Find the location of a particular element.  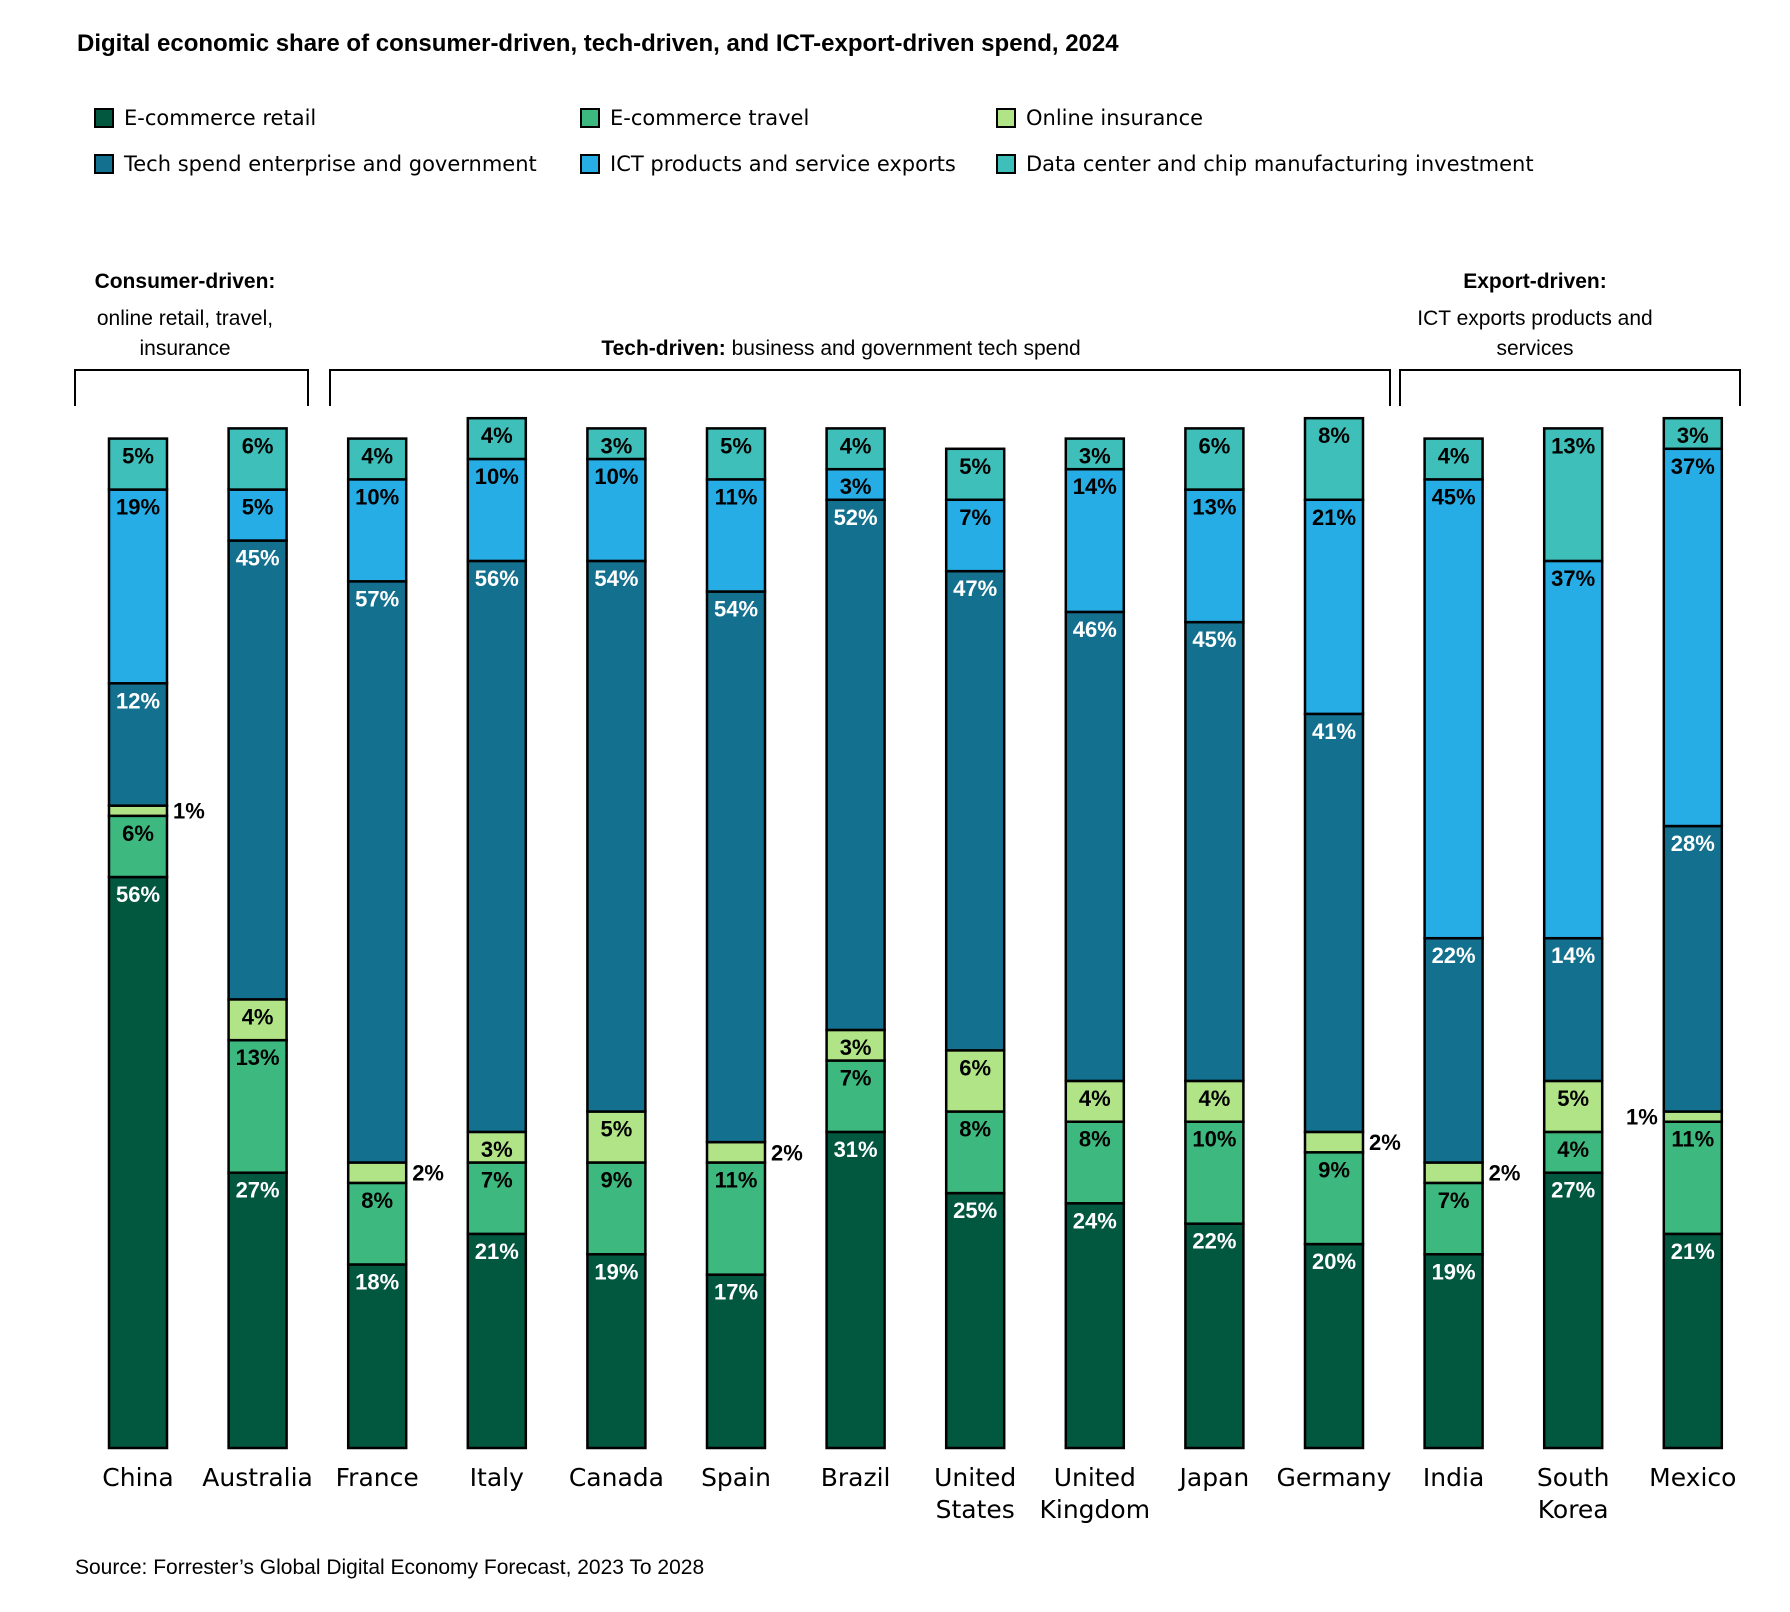

category-label: Spain is located at coordinates (736, 1477).